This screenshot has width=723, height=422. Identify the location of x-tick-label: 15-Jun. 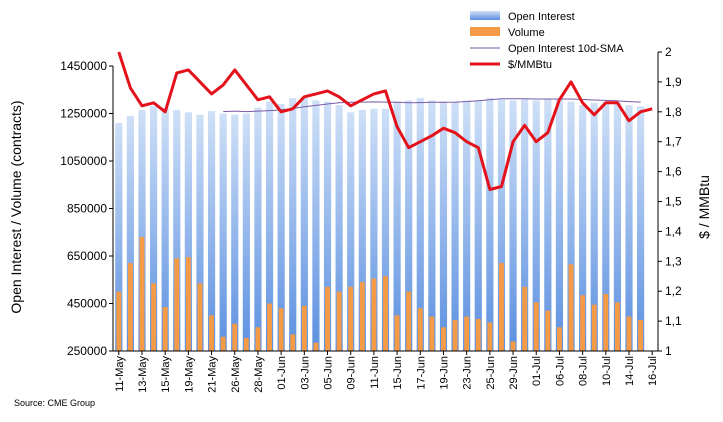
(398, 373).